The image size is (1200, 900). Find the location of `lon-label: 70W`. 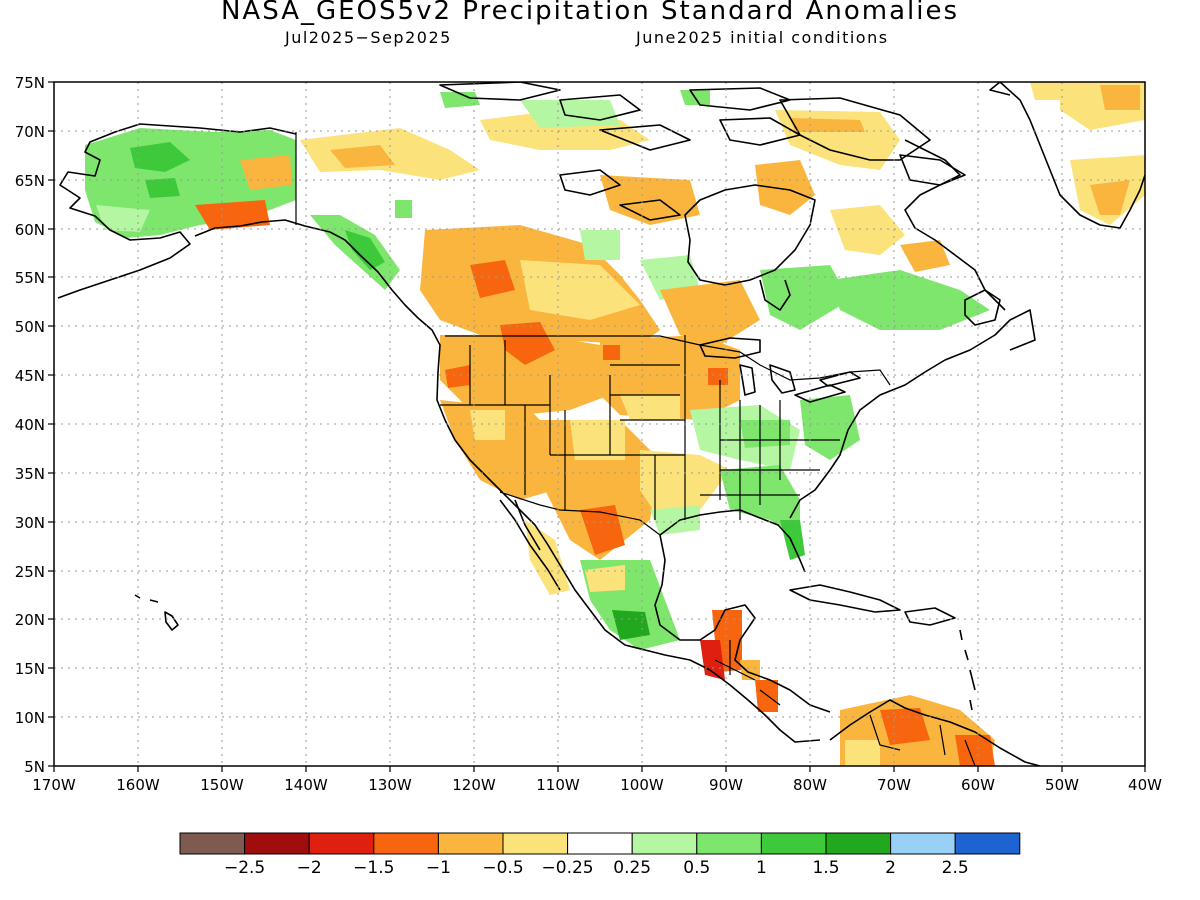

lon-label: 70W is located at coordinates (894, 785).